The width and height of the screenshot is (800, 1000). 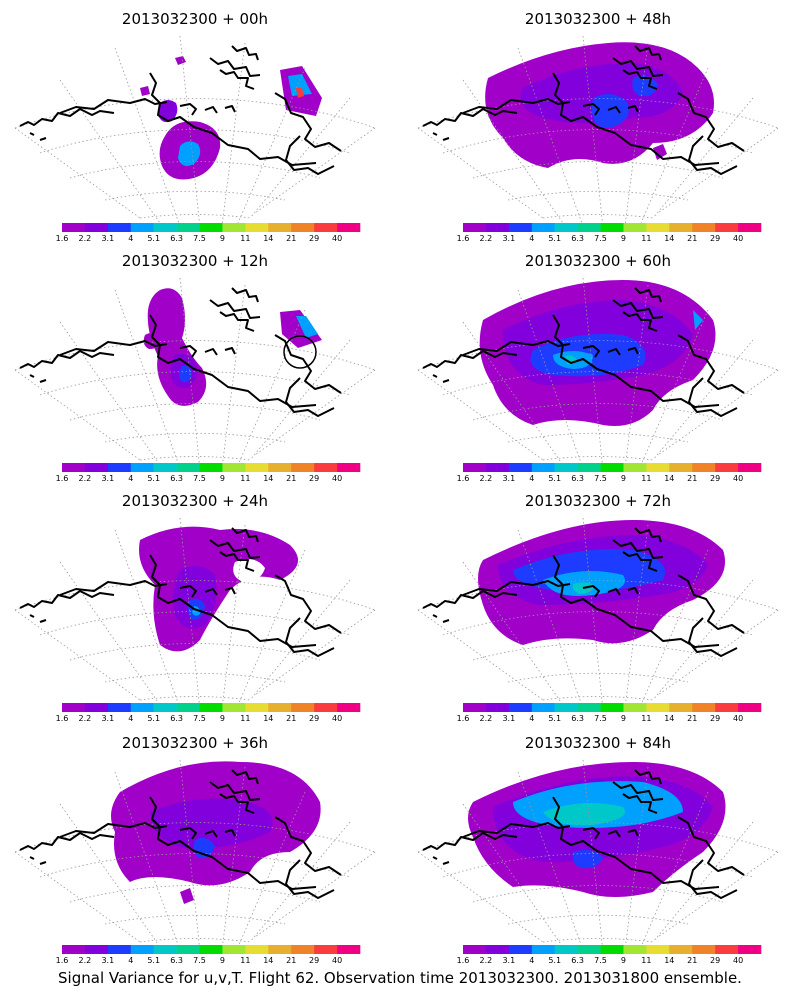 I want to click on panel-title: 2013032300 + 48h, so click(x=598, y=19).